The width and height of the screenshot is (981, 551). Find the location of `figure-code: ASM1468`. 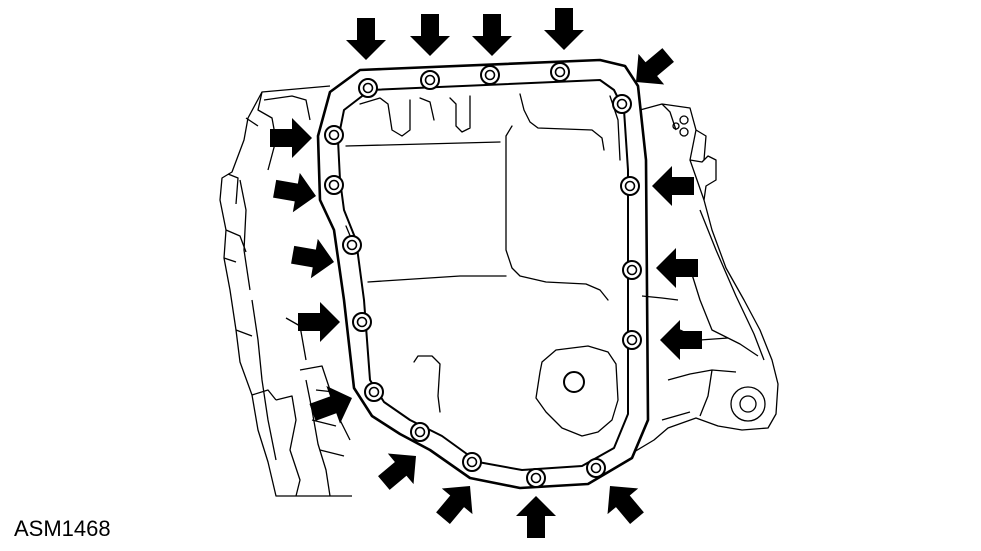

figure-code: ASM1468 is located at coordinates (62, 528).